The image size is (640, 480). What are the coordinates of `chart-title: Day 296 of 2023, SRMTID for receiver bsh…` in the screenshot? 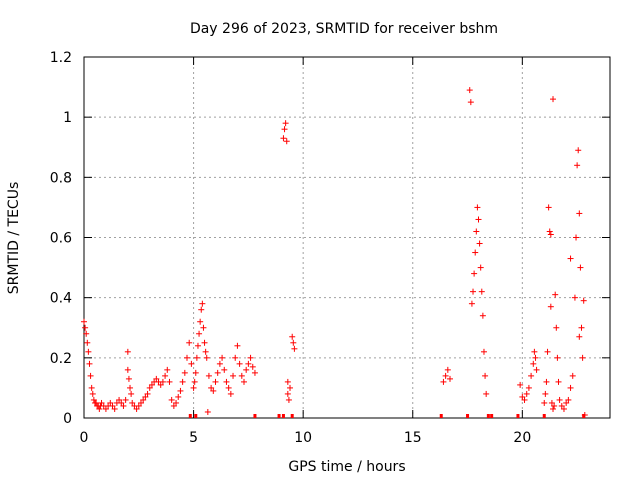 It's located at (344, 29).